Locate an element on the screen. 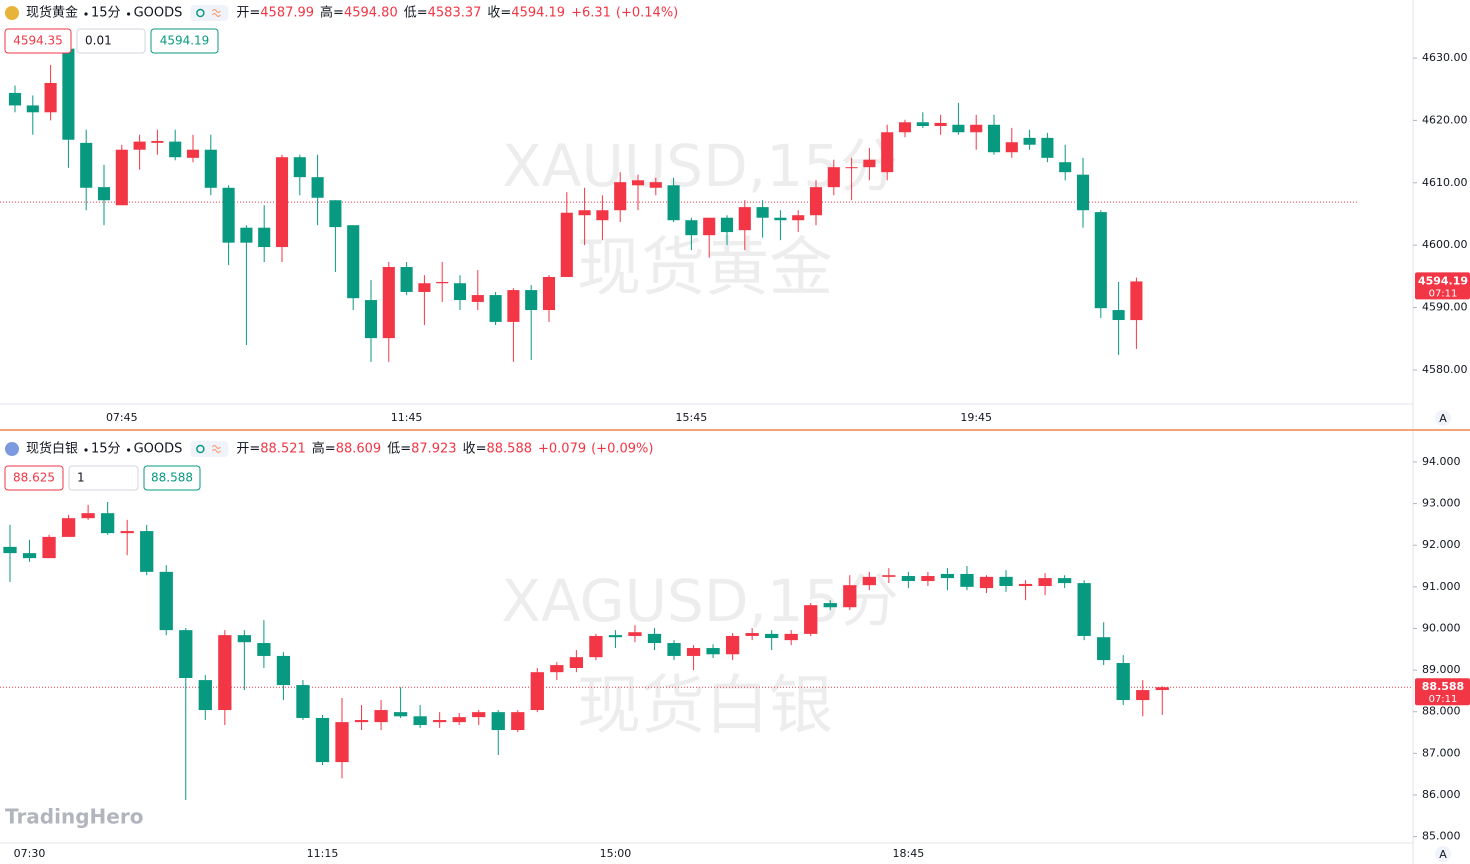 This screenshot has height=864, width=1470. change-percent: (+0.14%) is located at coordinates (647, 13).